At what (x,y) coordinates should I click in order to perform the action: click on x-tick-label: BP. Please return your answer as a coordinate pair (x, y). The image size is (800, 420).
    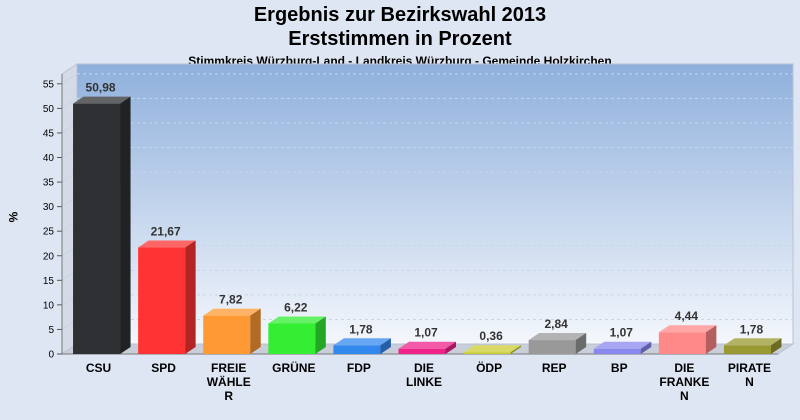
    Looking at the image, I should click on (619, 368).